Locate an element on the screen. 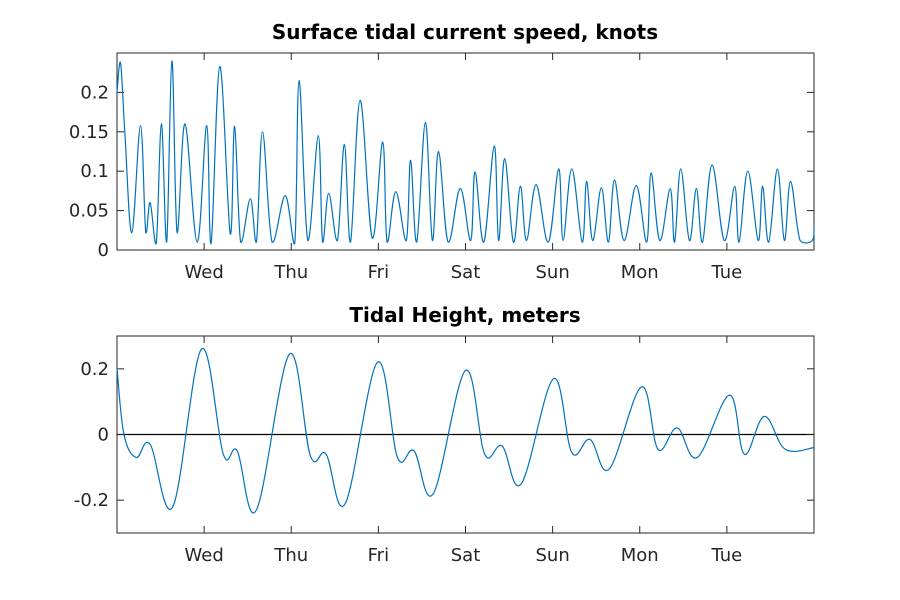 The image size is (900, 600). current-speed-x-tick-label: Wed is located at coordinates (204, 272).